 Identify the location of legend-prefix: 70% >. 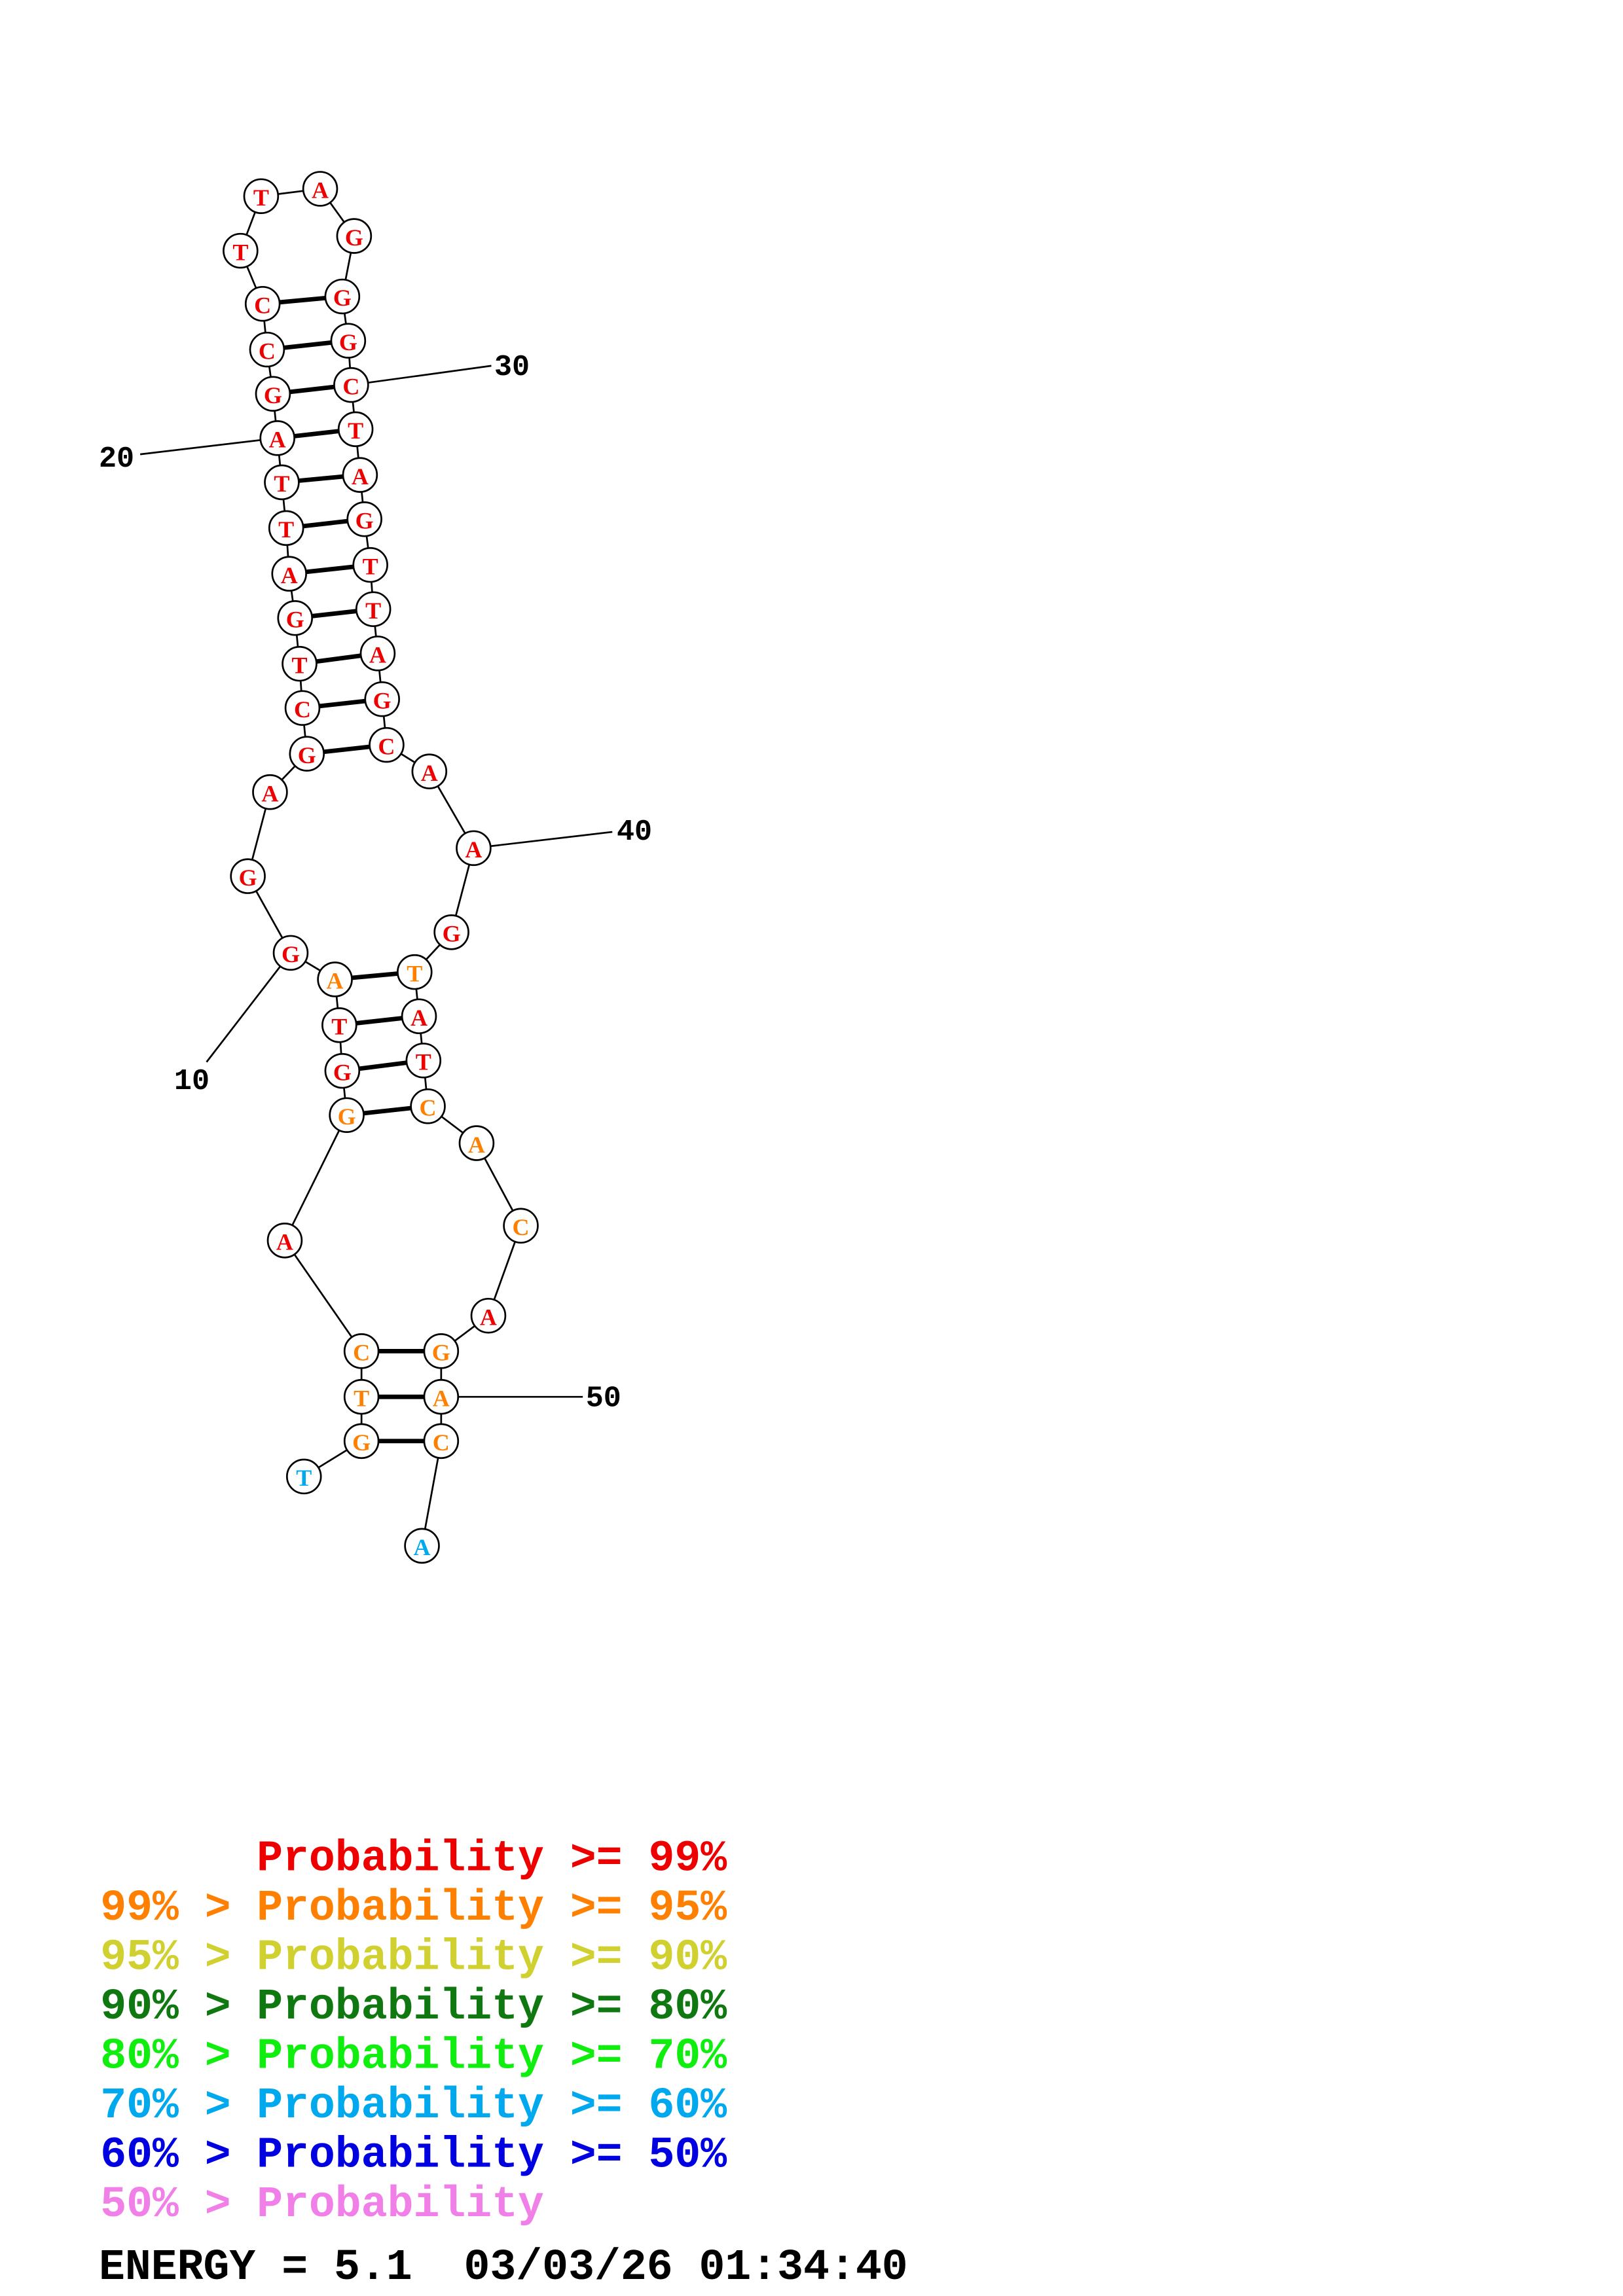
(178, 2105).